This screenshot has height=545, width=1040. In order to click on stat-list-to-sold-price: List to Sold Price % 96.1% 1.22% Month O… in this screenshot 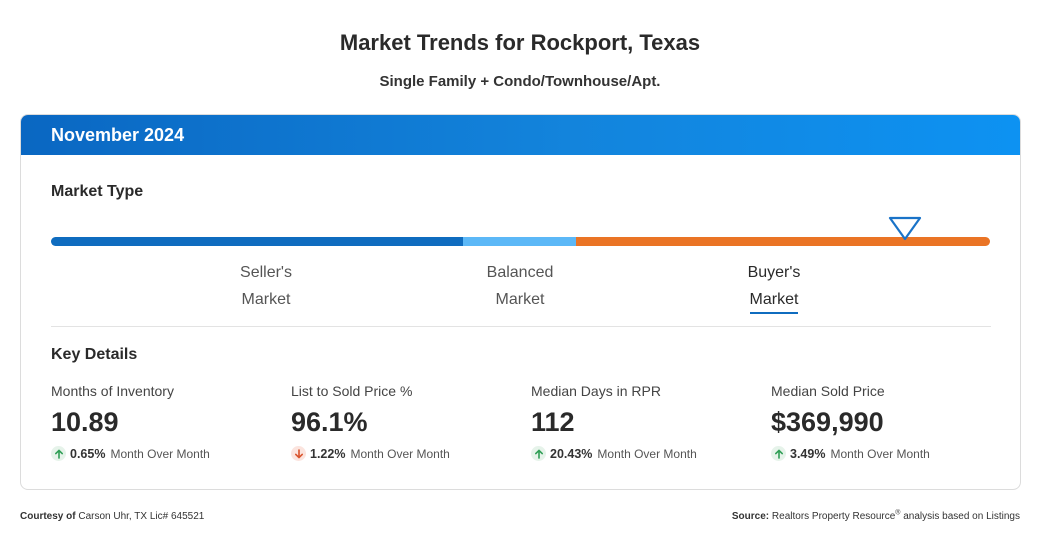, I will do `click(406, 422)`.